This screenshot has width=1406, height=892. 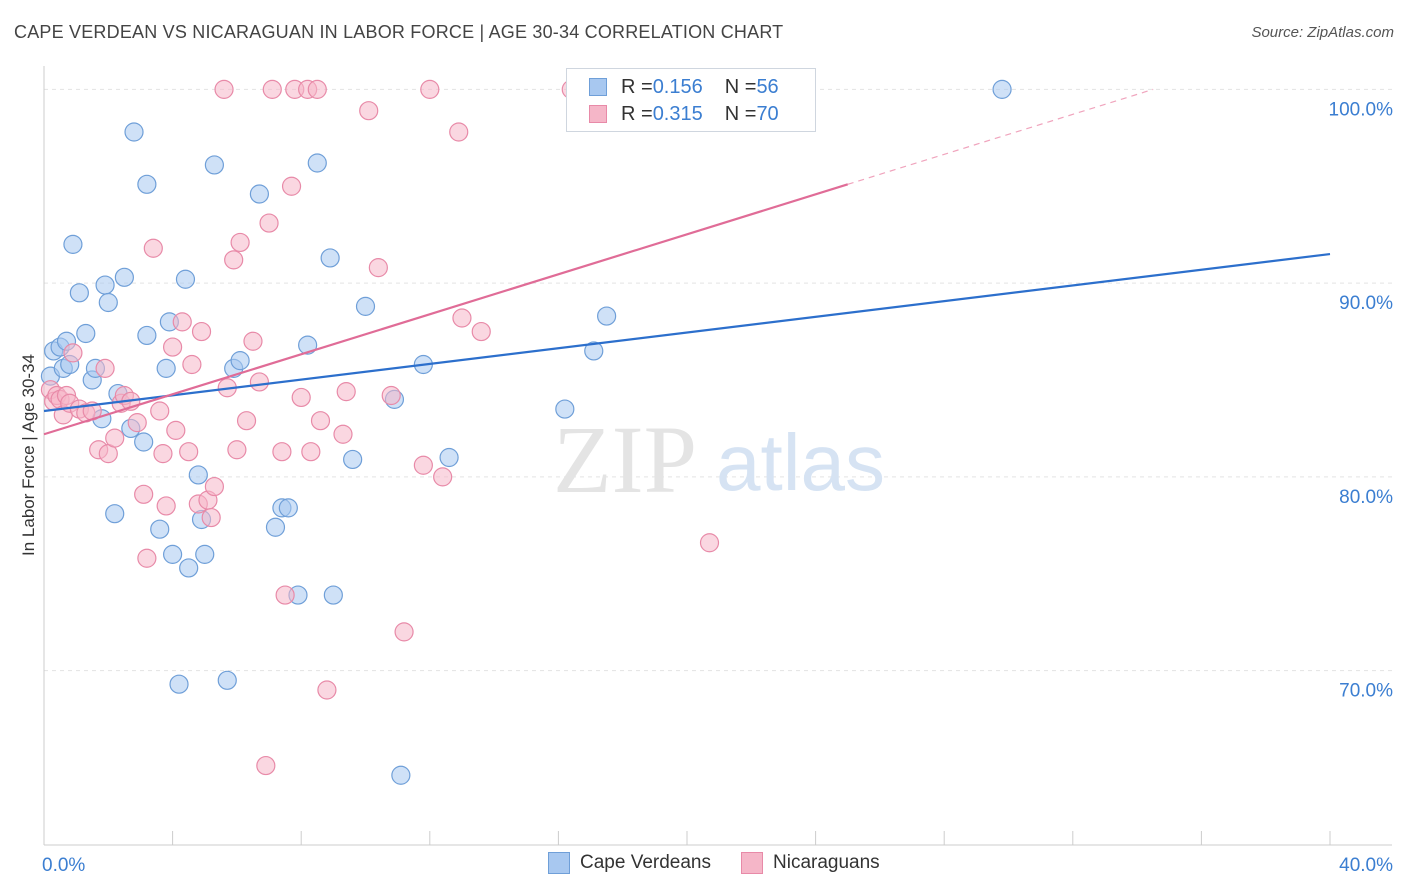 I want to click on legend-item-cape-verdeans: Cape Verdeans, so click(x=629, y=863).